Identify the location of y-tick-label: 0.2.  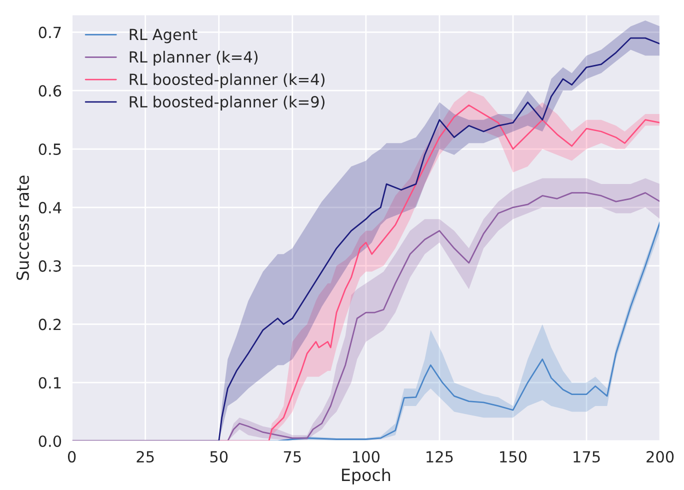
(49, 324).